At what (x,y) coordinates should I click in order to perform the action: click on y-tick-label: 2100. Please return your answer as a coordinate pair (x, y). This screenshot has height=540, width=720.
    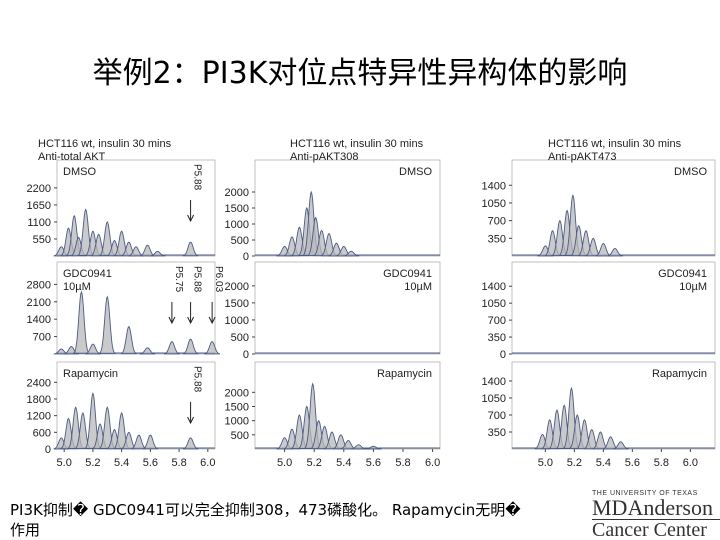
    Looking at the image, I should click on (39, 303).